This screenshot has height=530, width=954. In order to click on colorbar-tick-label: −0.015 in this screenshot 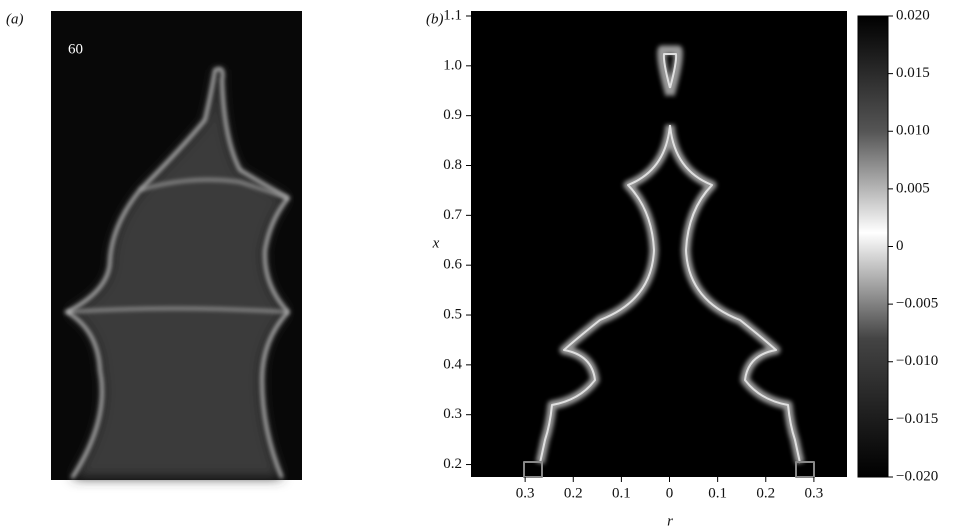, I will do `click(917, 419)`.